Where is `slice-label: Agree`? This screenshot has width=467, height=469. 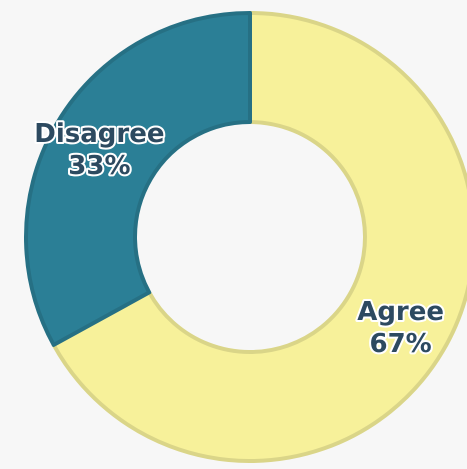
slice-label: Agree is located at coordinates (400, 312).